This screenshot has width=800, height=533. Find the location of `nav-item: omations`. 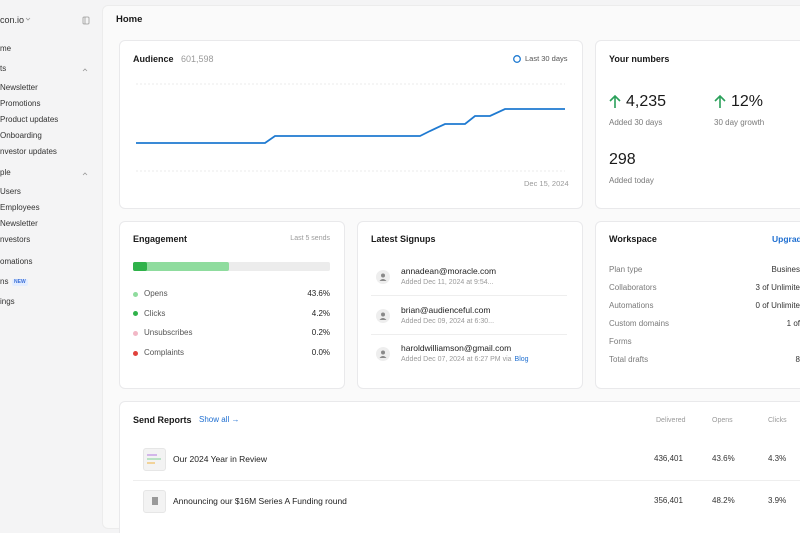

nav-item: omations is located at coordinates (16, 261).